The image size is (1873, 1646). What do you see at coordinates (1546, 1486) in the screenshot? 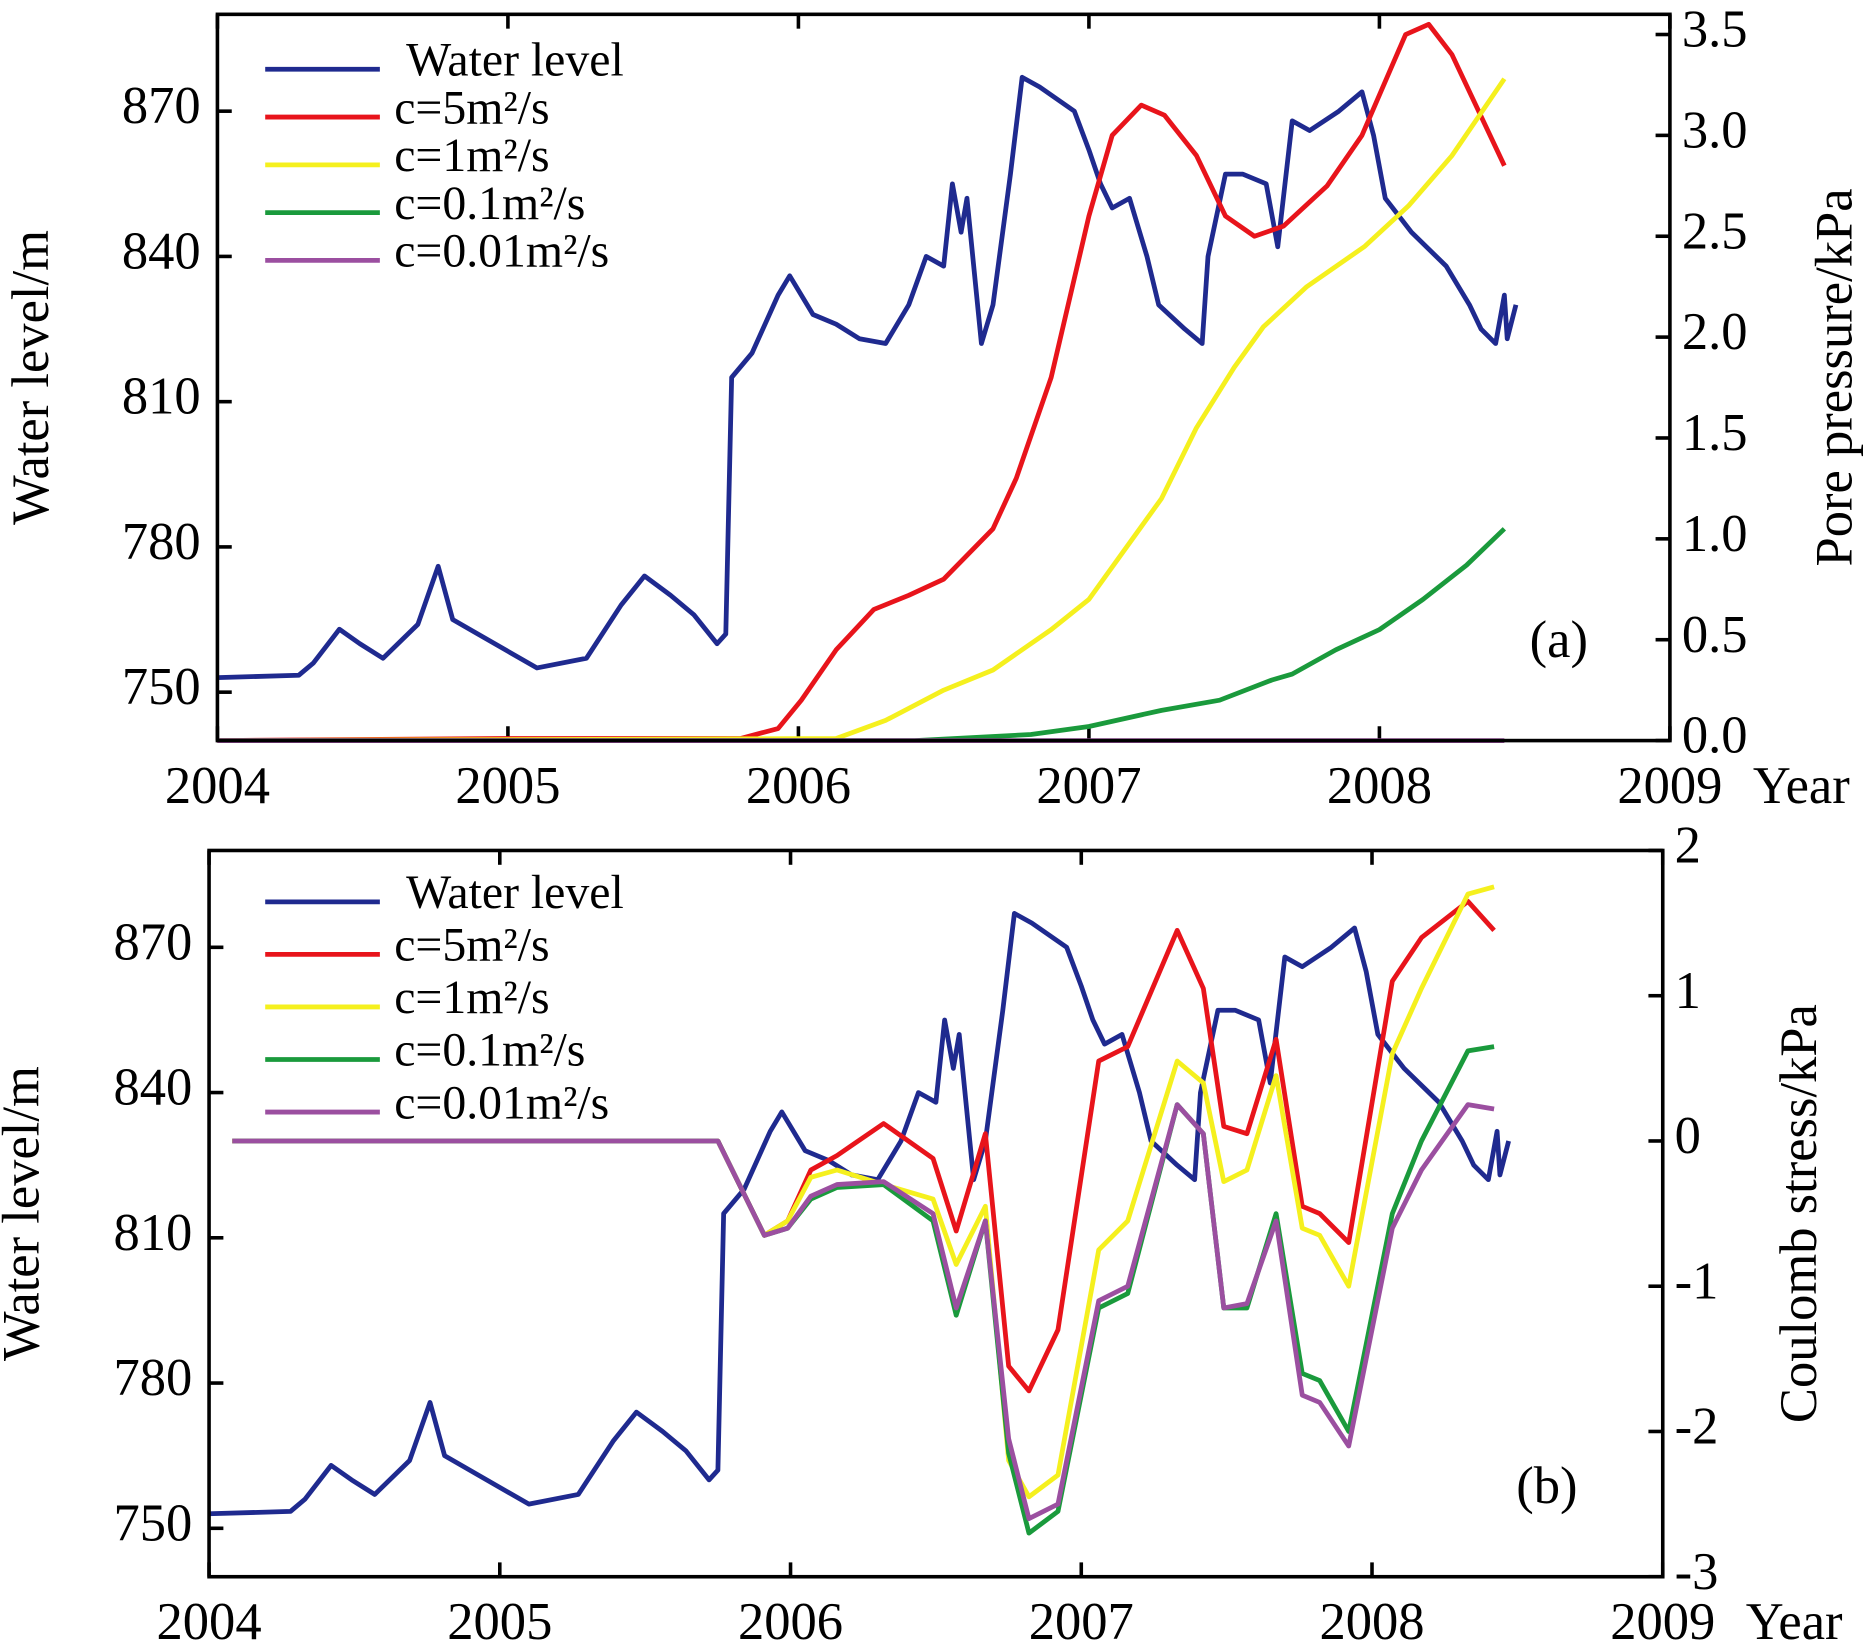
I see `annotation: (b)` at bounding box center [1546, 1486].